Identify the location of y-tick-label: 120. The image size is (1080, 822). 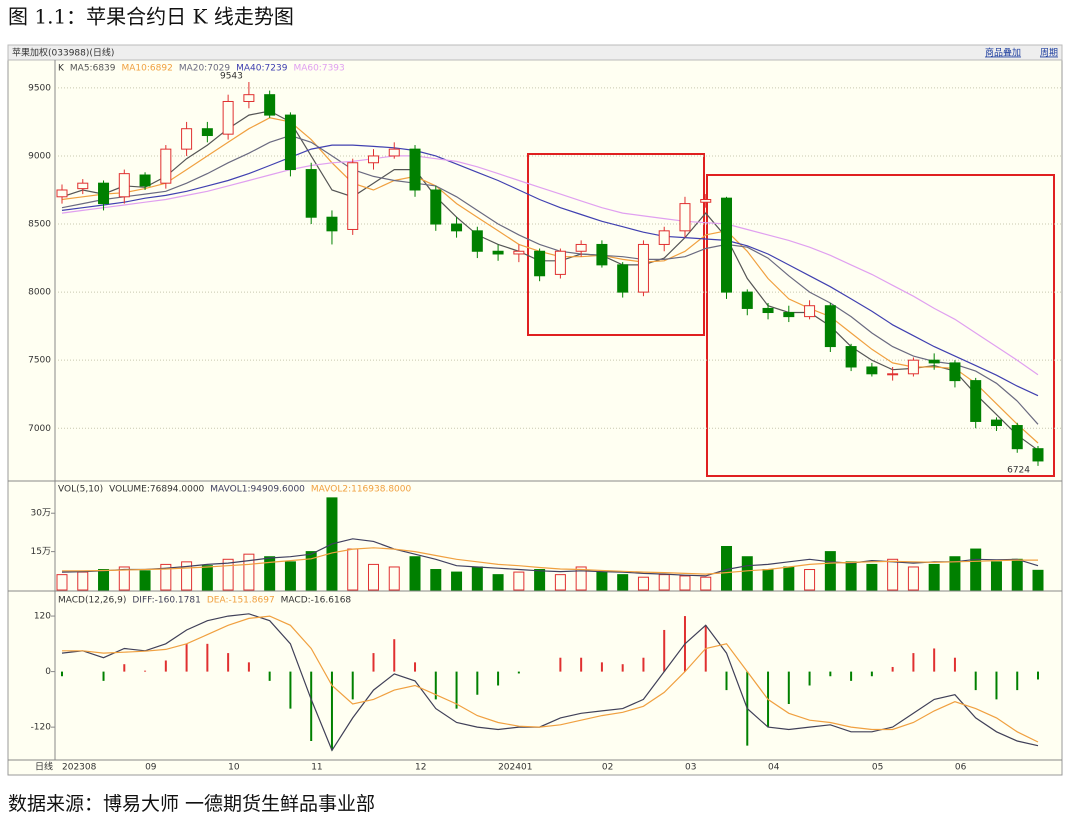
(42, 617).